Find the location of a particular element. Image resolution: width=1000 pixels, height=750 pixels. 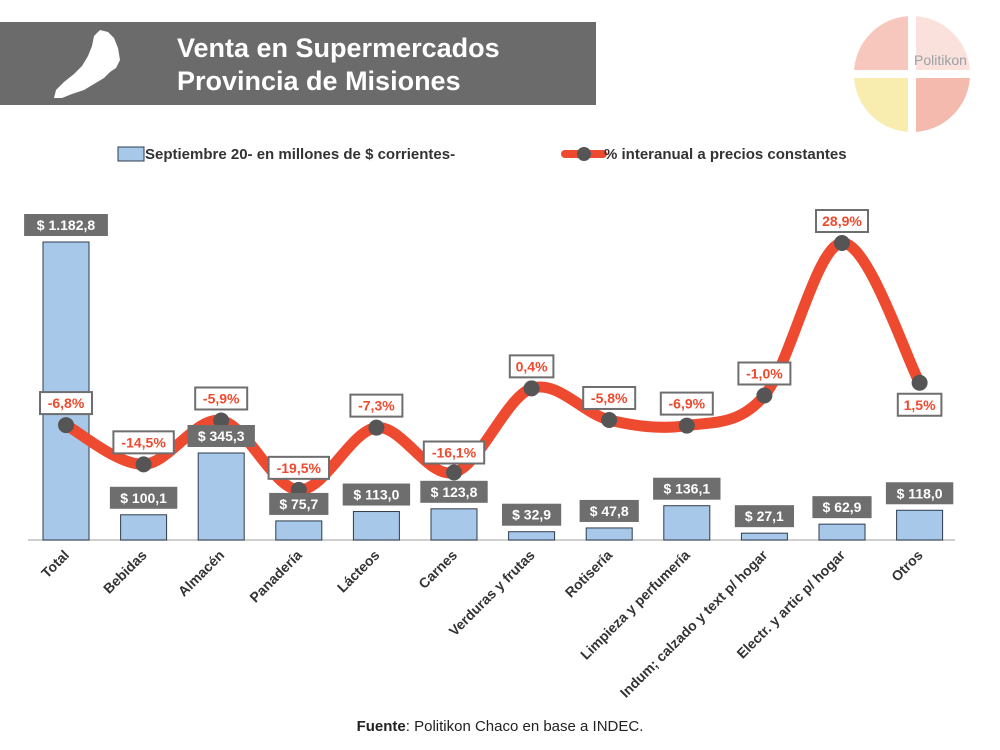

logo-text: Politikon is located at coordinates (940, 60).